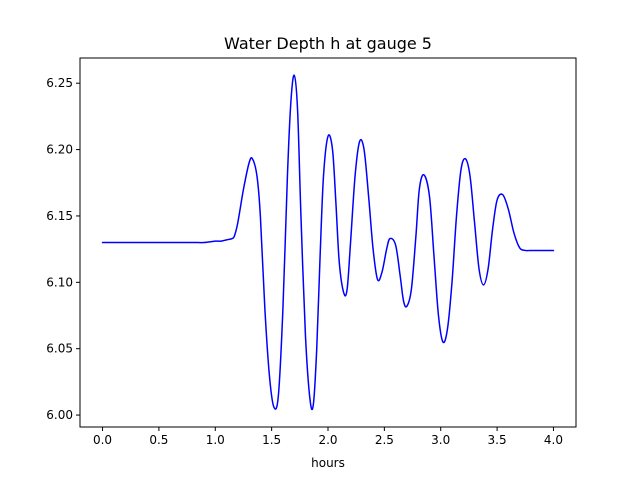  What do you see at coordinates (59, 83) in the screenshot?
I see `y-tick-label: 6.25` at bounding box center [59, 83].